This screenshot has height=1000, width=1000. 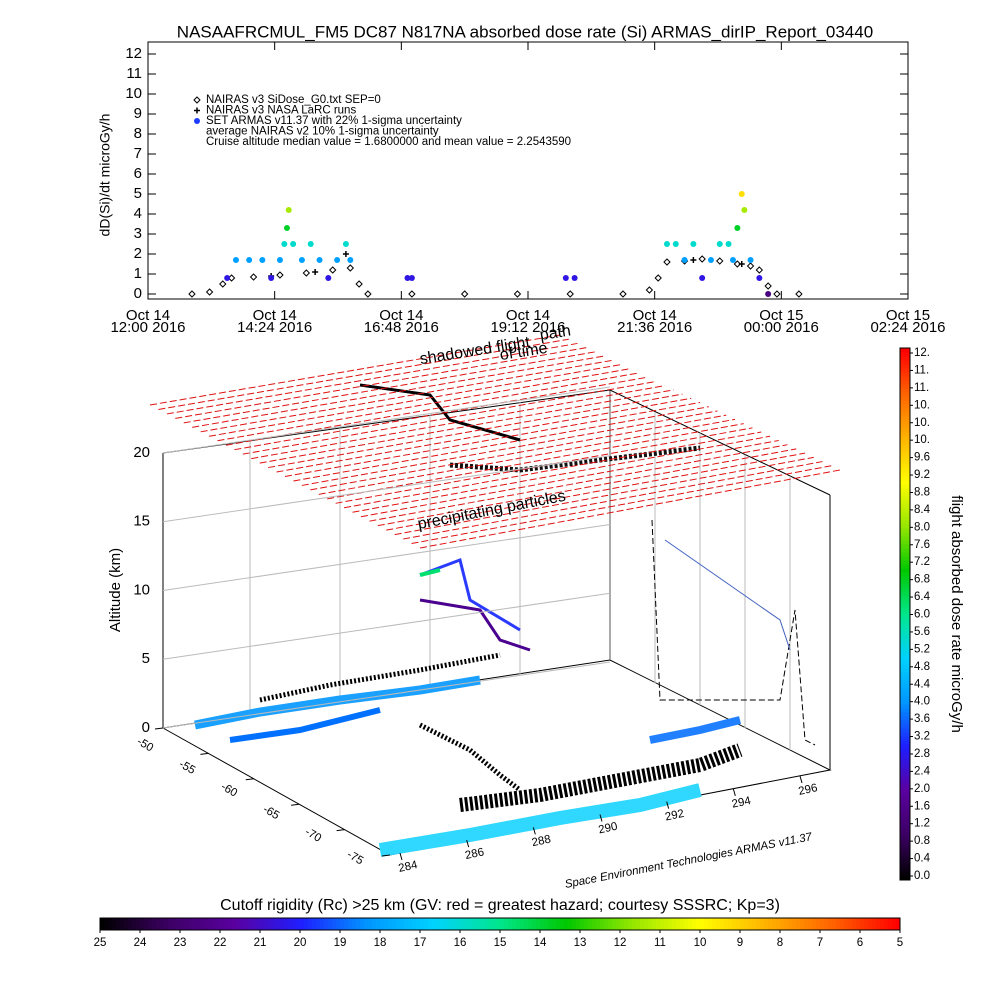 What do you see at coordinates (922, 841) in the screenshot?
I see `colorbar-tick-label: 0.8` at bounding box center [922, 841].